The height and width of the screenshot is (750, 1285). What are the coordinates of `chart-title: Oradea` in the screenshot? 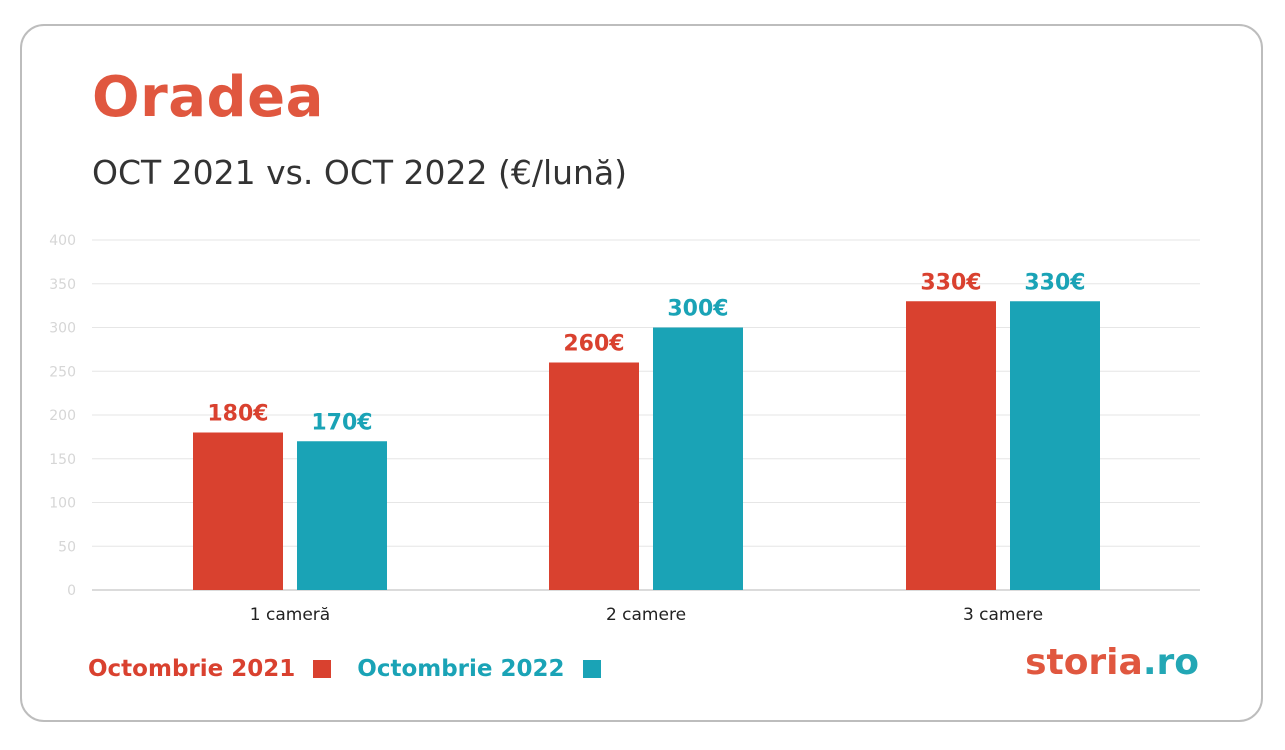 It's located at (208, 97).